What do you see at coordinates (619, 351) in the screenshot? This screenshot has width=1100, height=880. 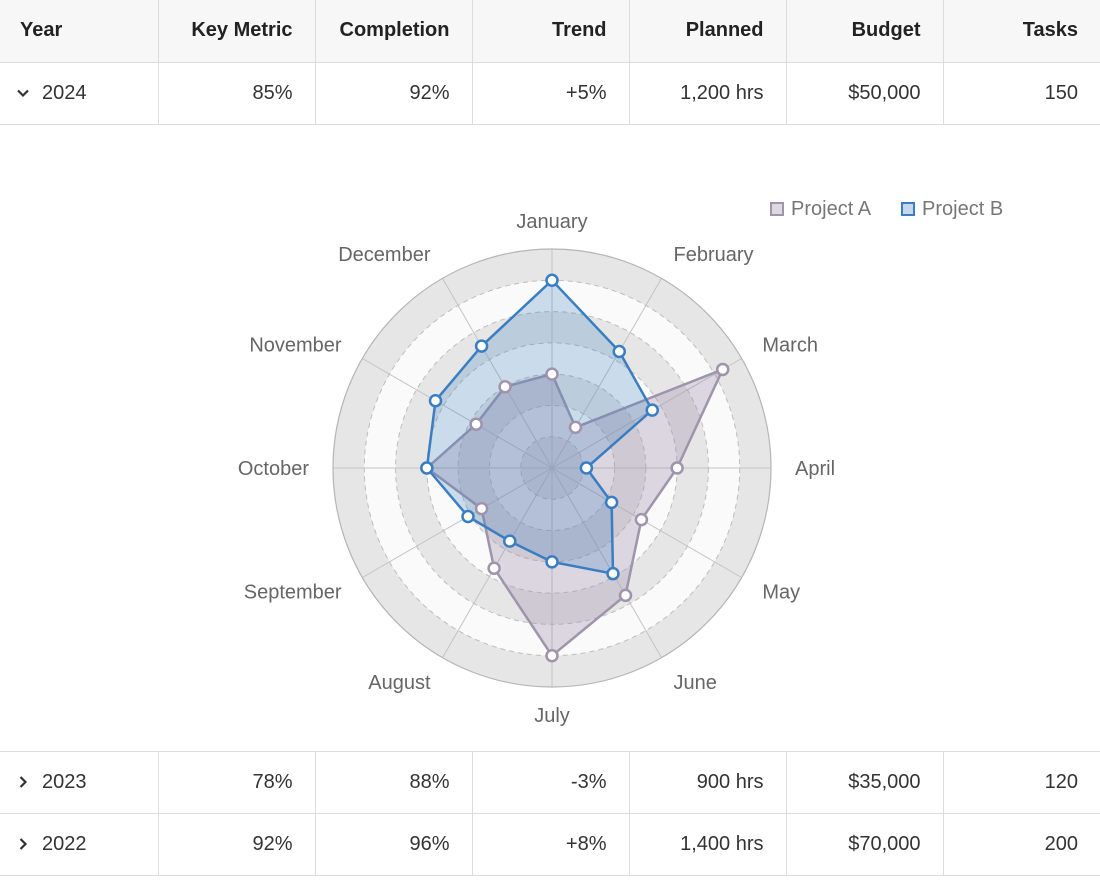 I see `data-point-project-b-february` at bounding box center [619, 351].